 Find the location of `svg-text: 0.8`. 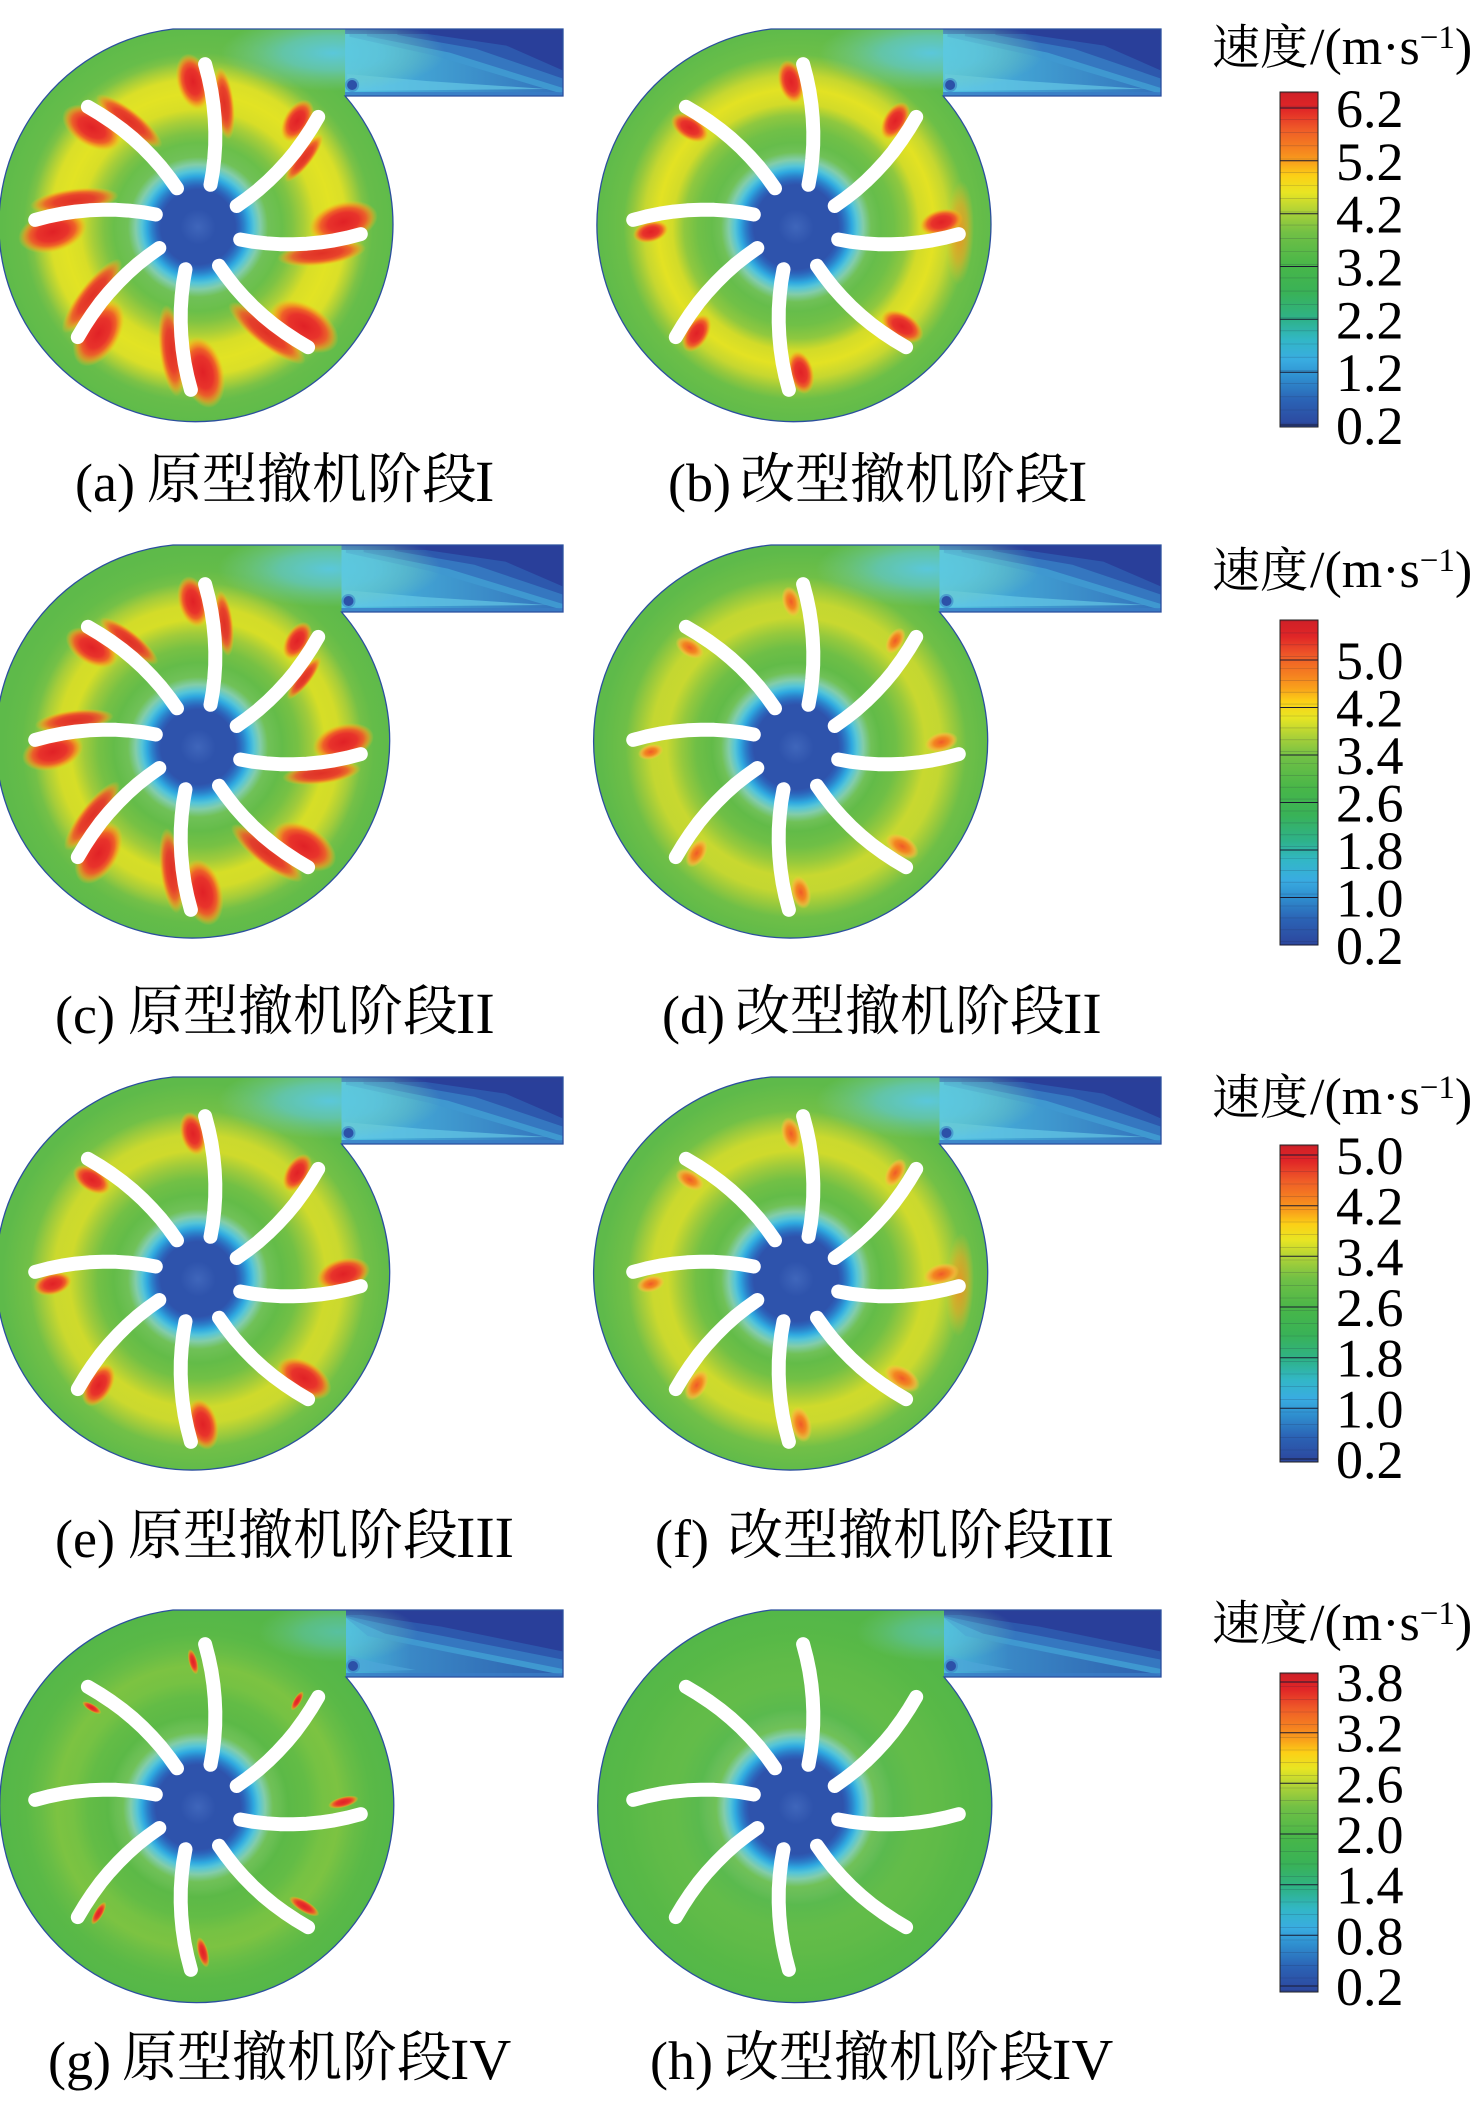

svg-text: 0.8 is located at coordinates (1370, 1936).